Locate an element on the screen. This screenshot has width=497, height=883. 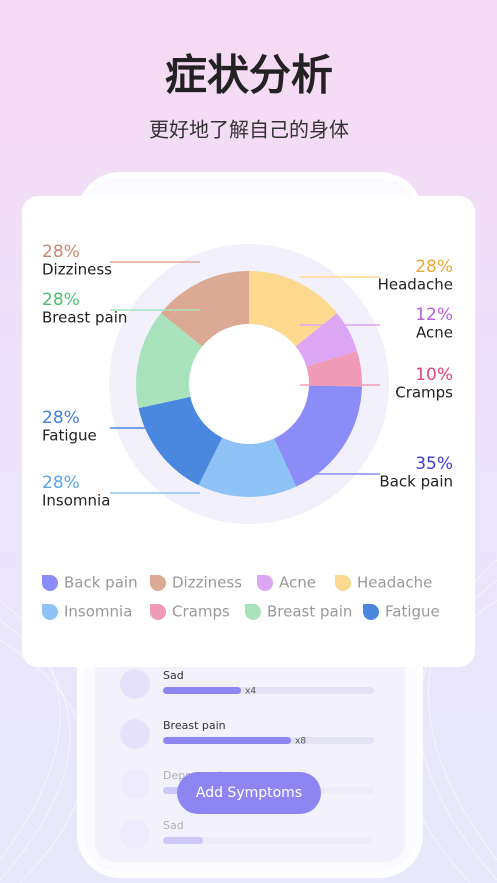
list-count: x4 is located at coordinates (250, 692).